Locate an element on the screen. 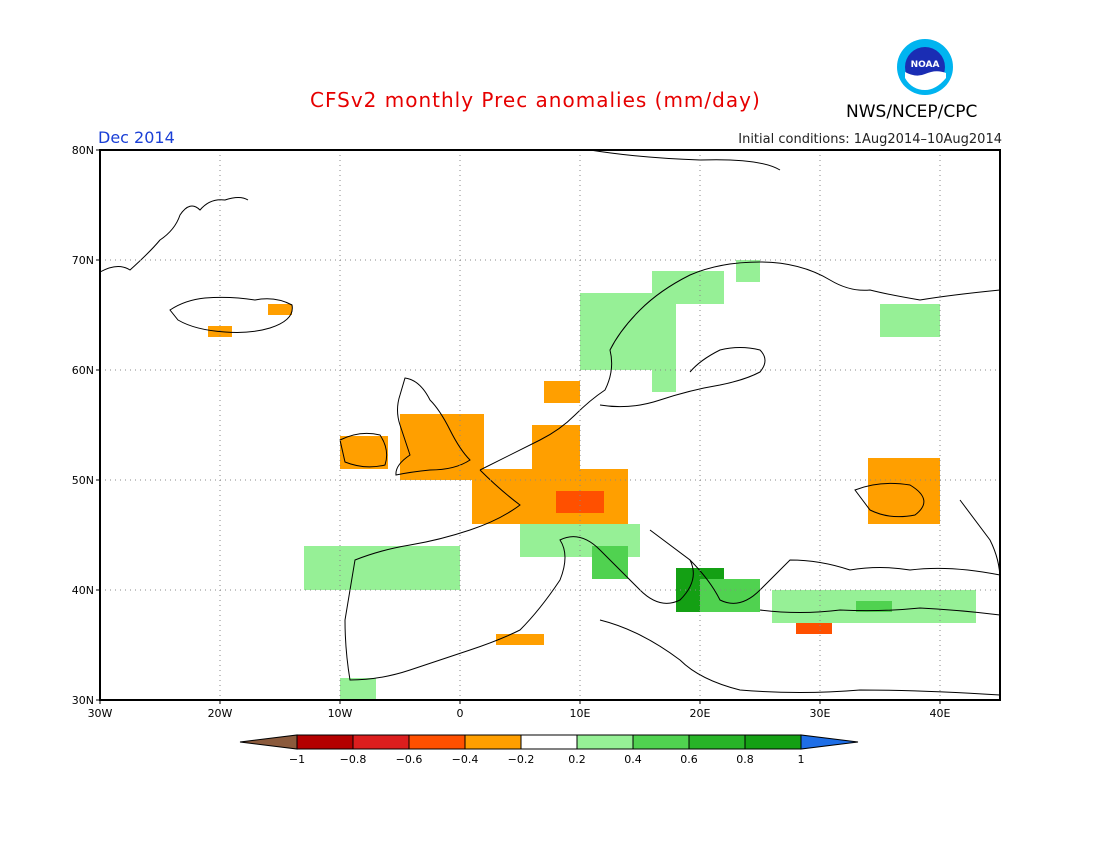 This screenshot has height=850, width=1100. lat-tick-label: 30N is located at coordinates (83, 700).